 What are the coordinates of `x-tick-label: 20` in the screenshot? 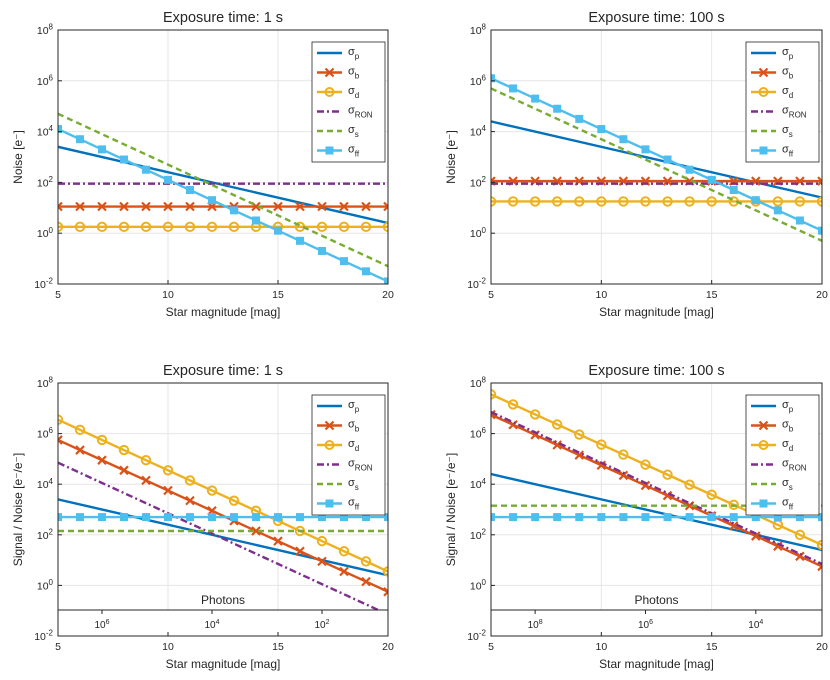 It's located at (822, 295).